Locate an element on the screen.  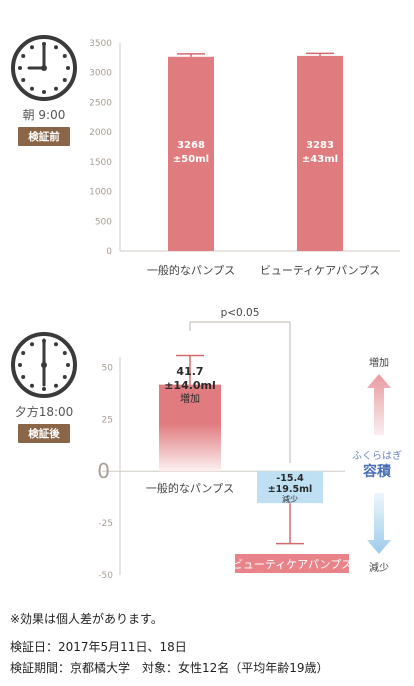
y-tick-label: 2500 is located at coordinates (100, 103).